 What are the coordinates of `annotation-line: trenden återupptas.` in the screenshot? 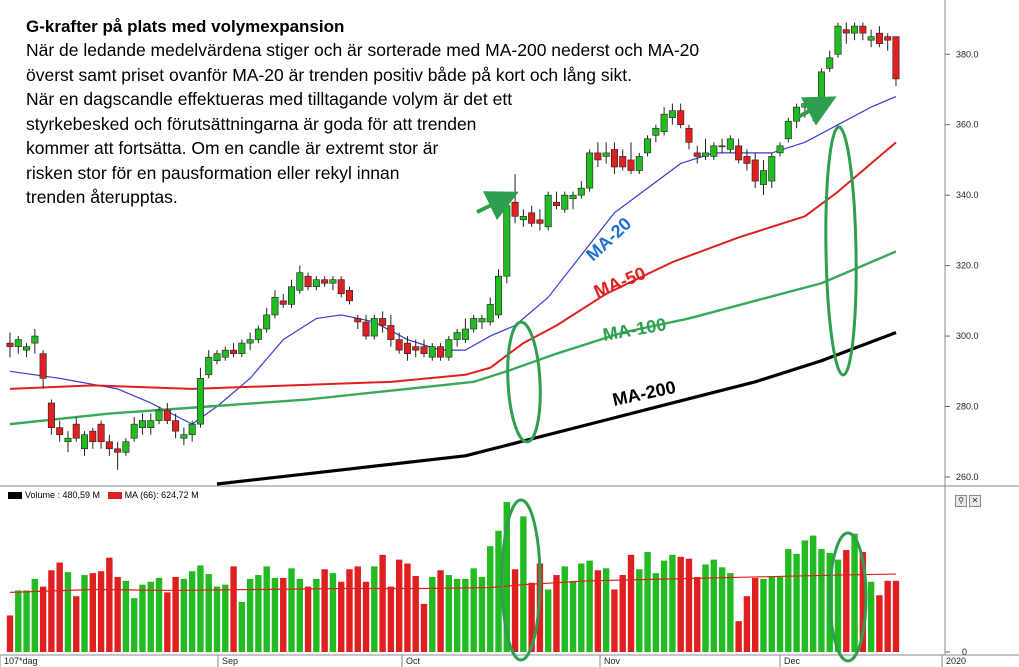 It's located at (102, 197).